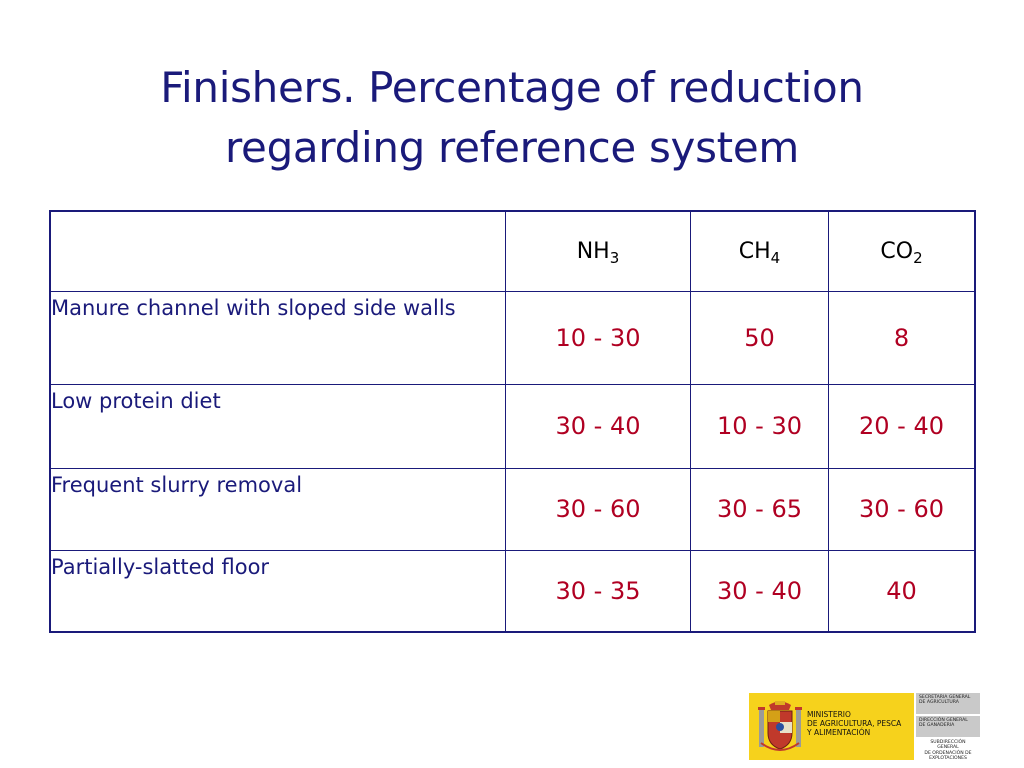 The height and width of the screenshot is (768, 1024). I want to click on nh3-value: 30 - 40, so click(598, 426).